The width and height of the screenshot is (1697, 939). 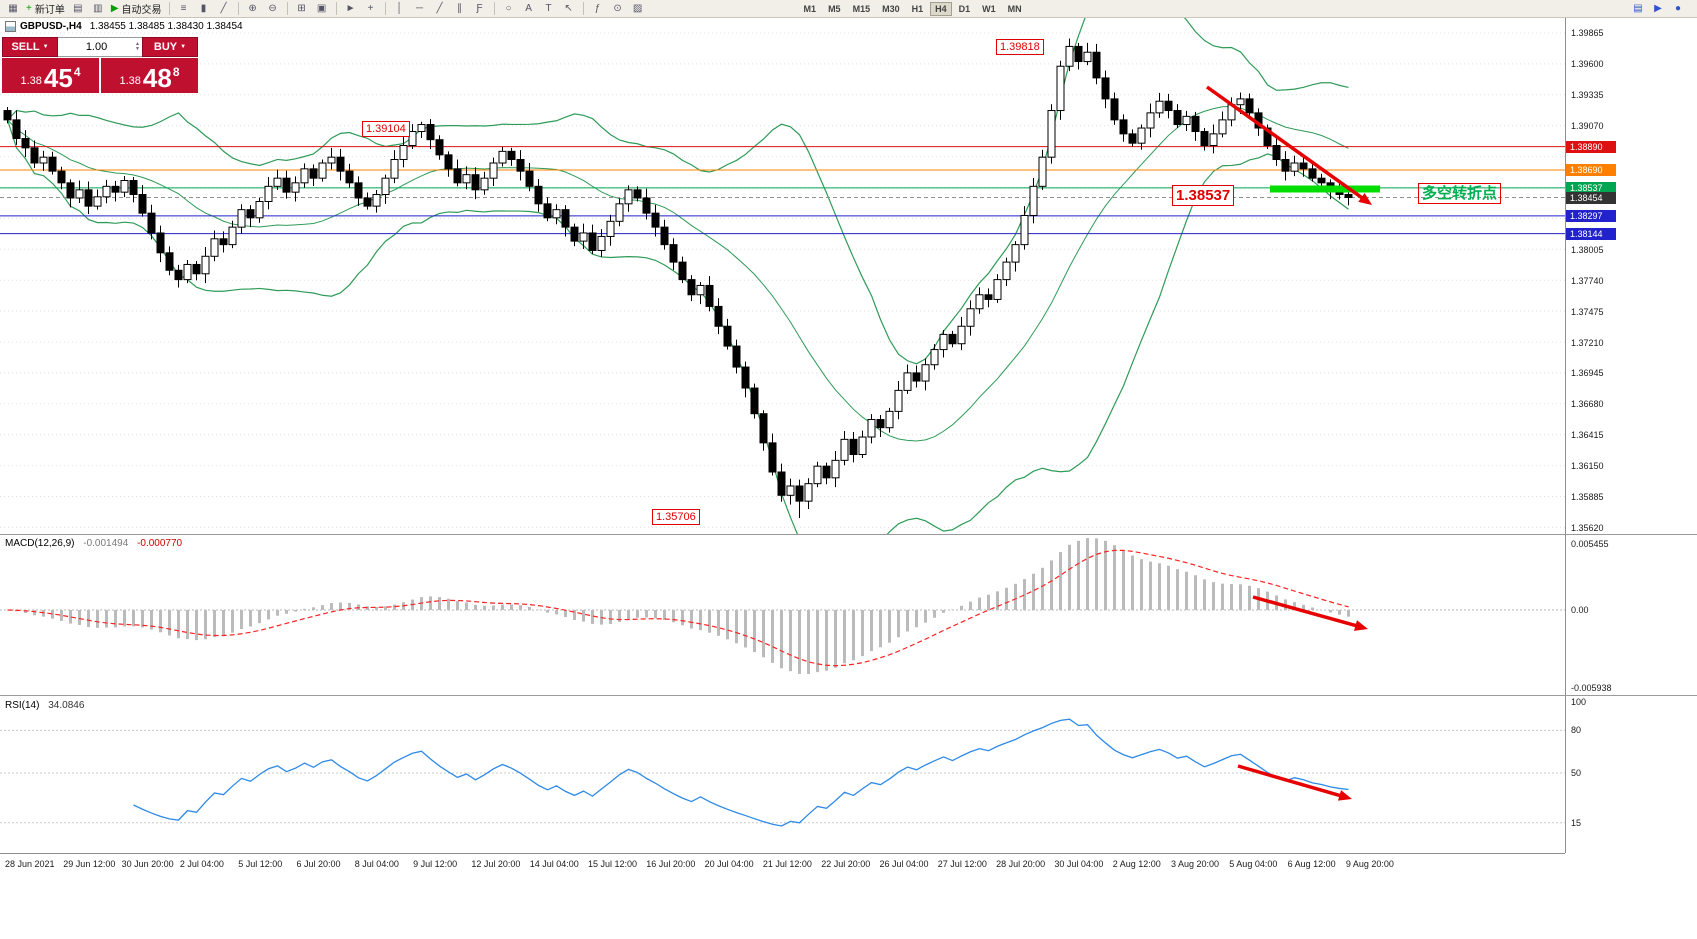 What do you see at coordinates (1460, 193) in the screenshot?
I see `turning-point-label: 多空转折点` at bounding box center [1460, 193].